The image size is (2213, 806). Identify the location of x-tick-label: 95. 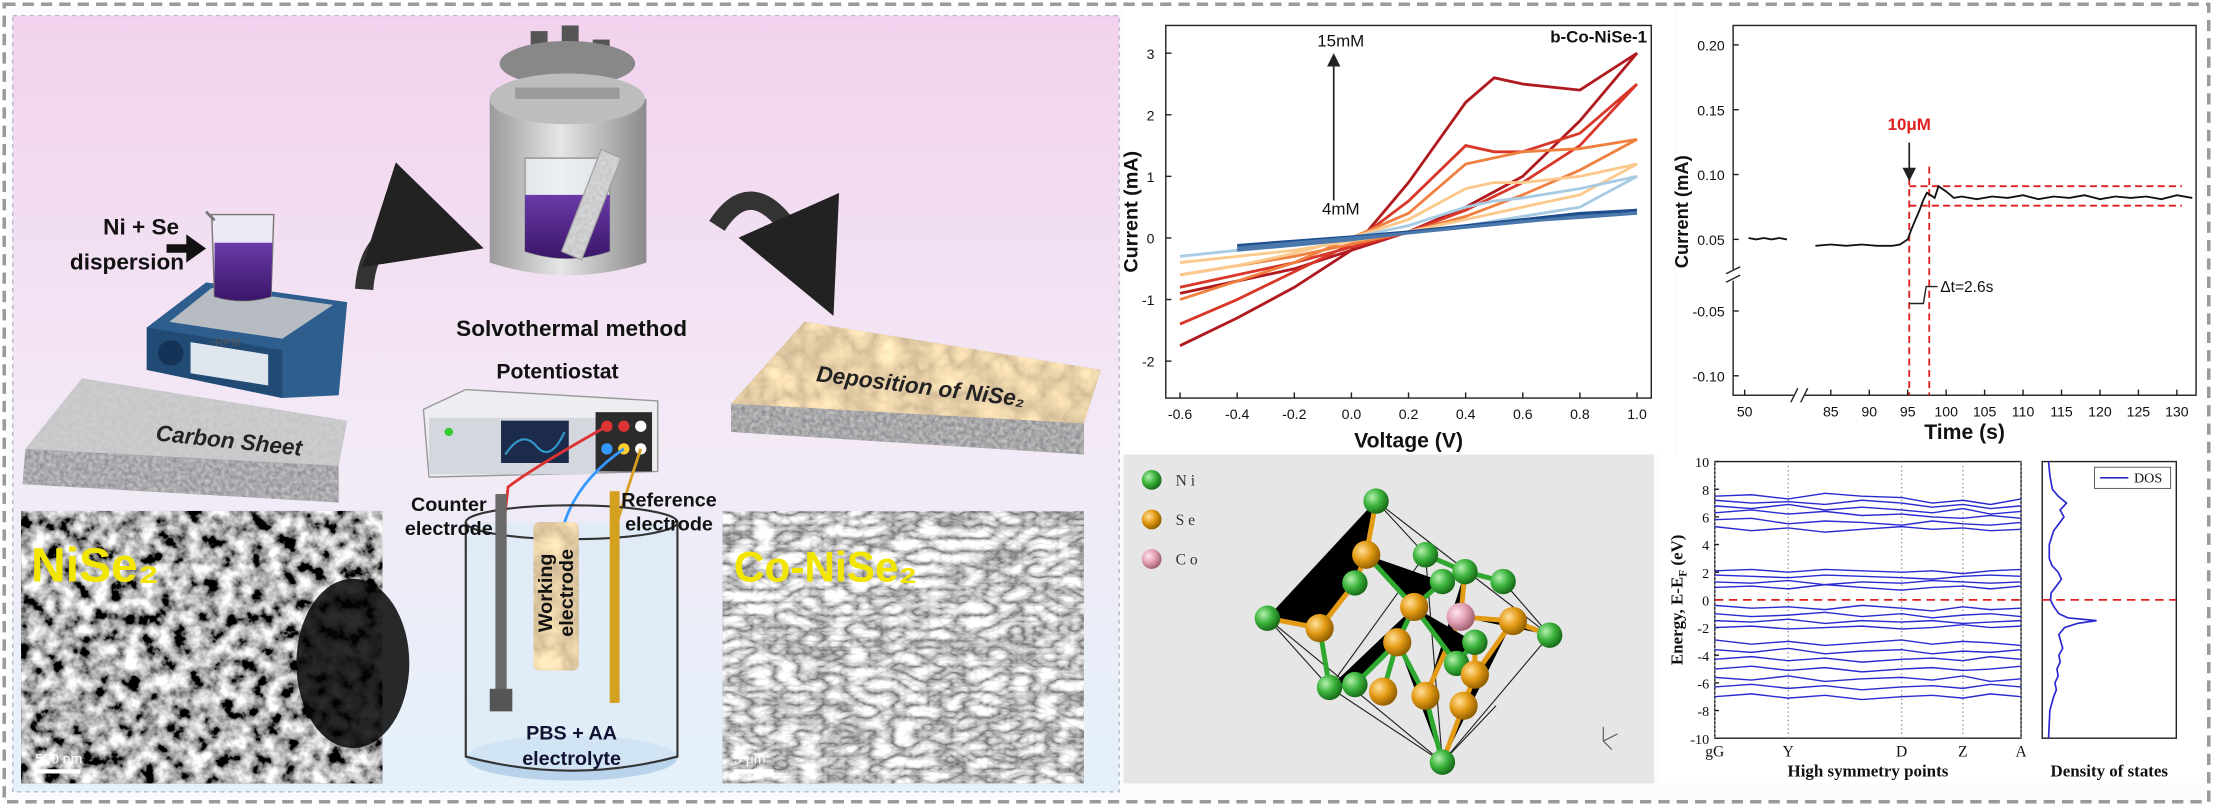
(1908, 411).